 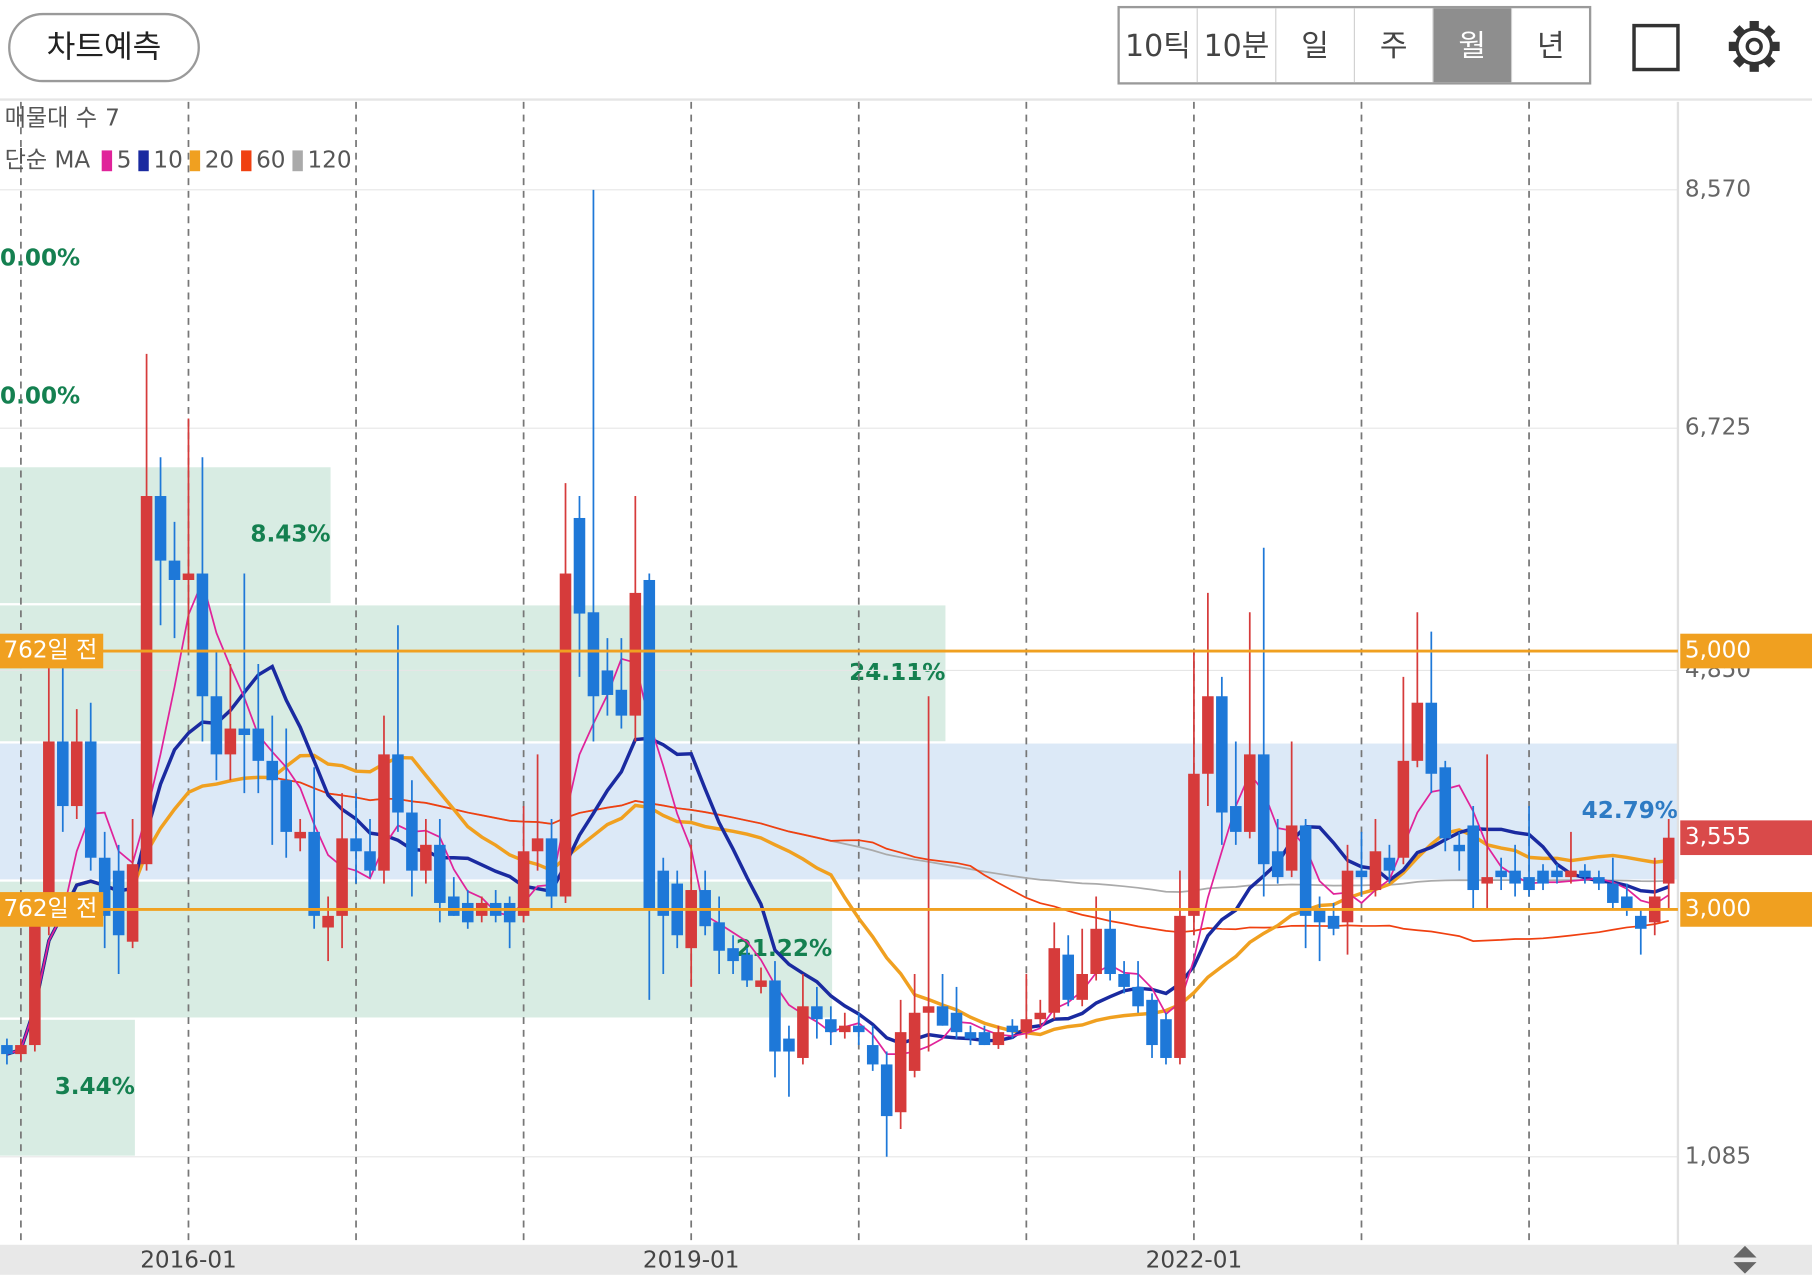 What do you see at coordinates (1194, 1260) in the screenshot?
I see `x-tick-label: 2022-01` at bounding box center [1194, 1260].